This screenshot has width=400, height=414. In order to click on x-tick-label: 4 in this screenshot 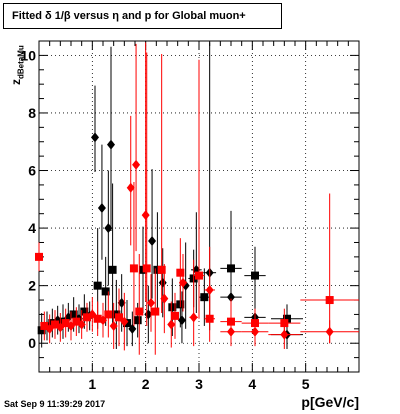, I will do `click(252, 384)`.